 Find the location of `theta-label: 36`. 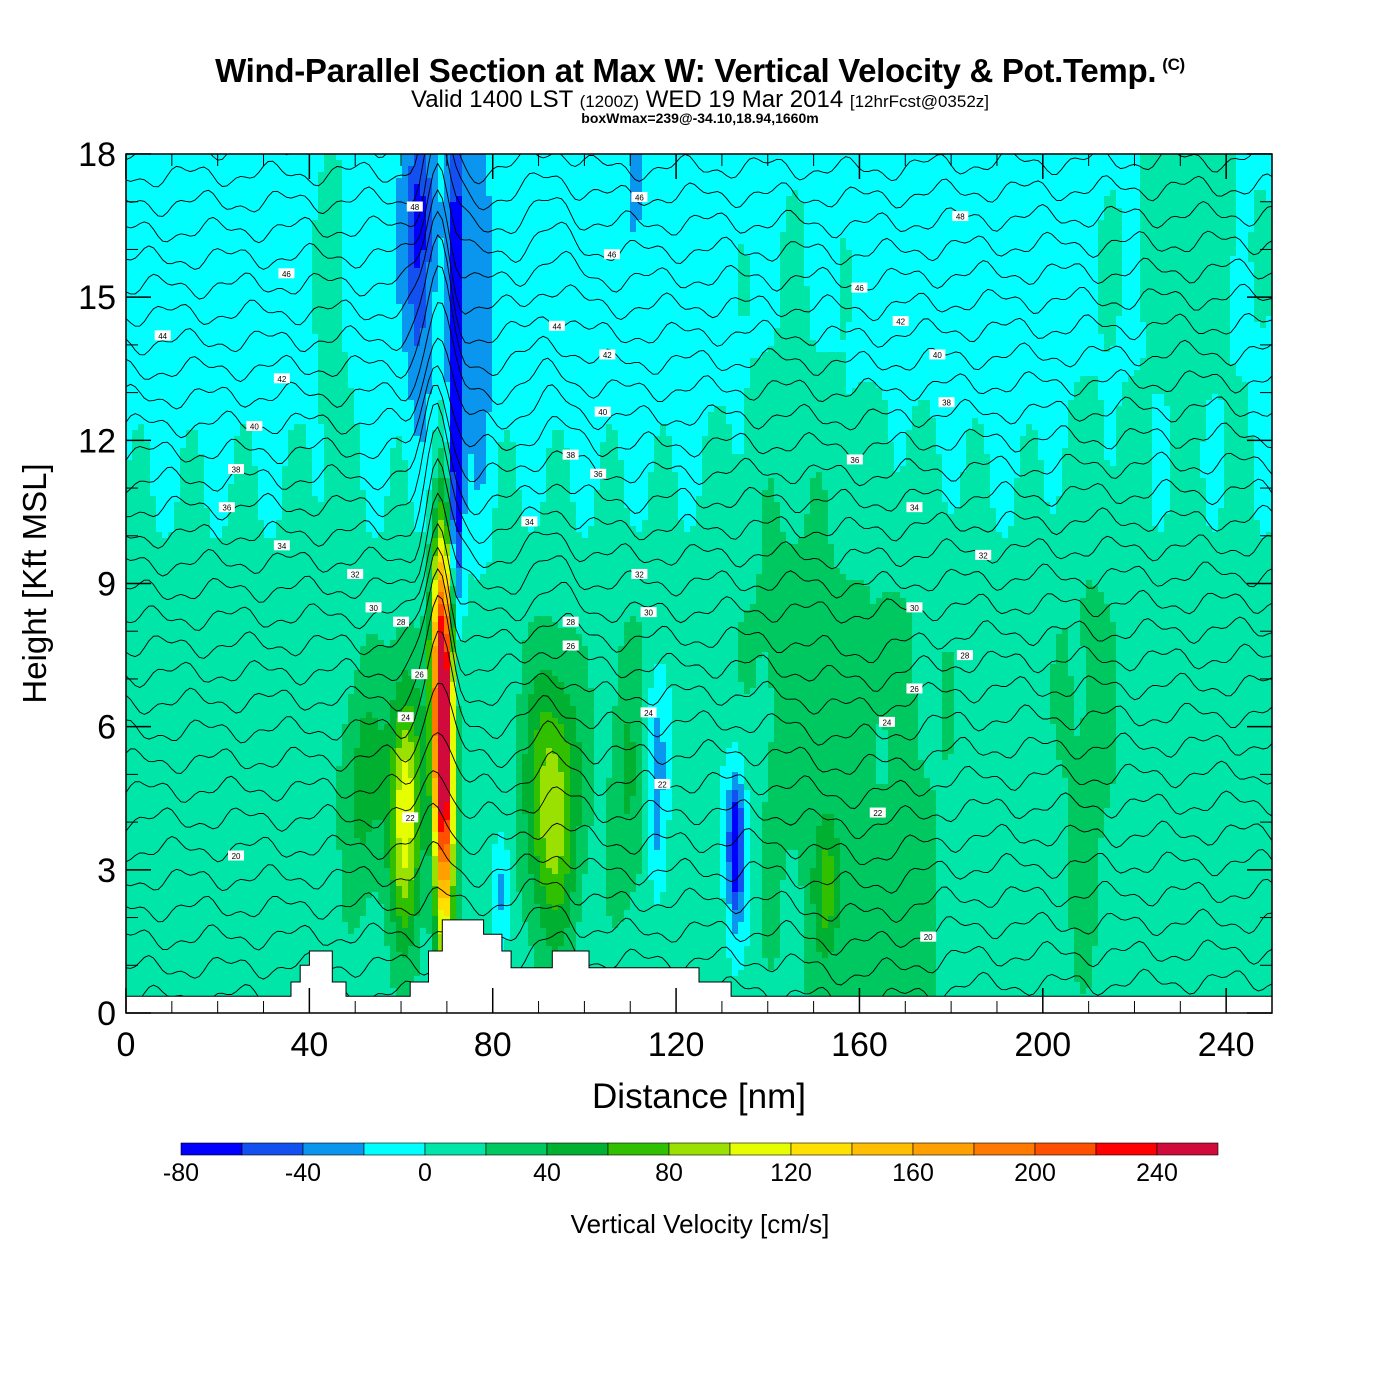

theta-label: 36 is located at coordinates (854, 459).